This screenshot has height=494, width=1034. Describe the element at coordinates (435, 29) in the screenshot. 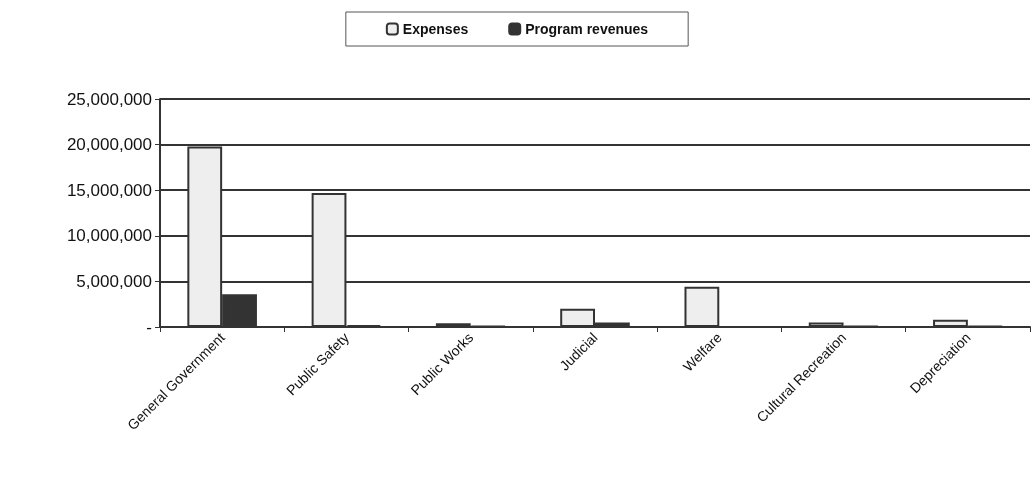

I see `legend-label: Expenses` at that location.